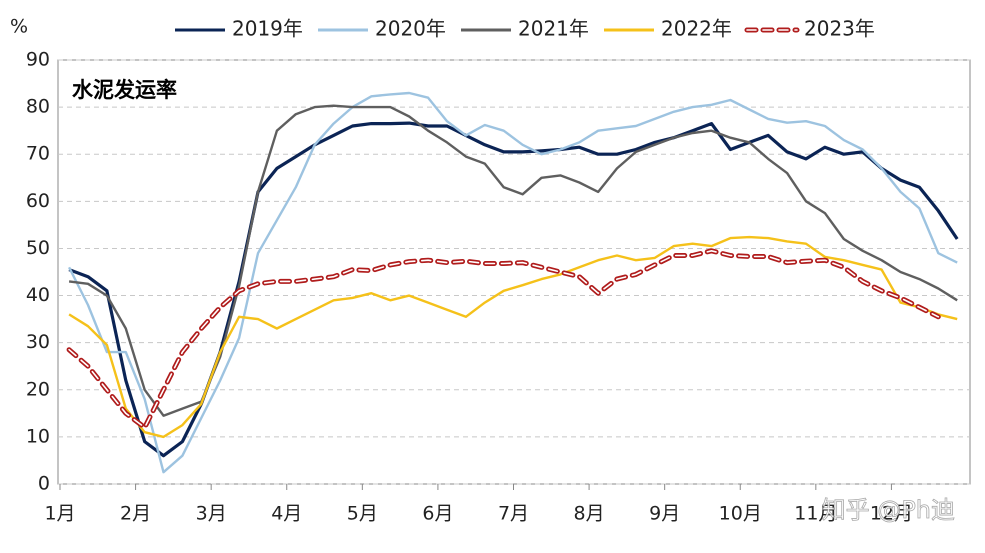 This screenshot has height=553, width=985. I want to click on x-tick-label: 4月, so click(286, 514).